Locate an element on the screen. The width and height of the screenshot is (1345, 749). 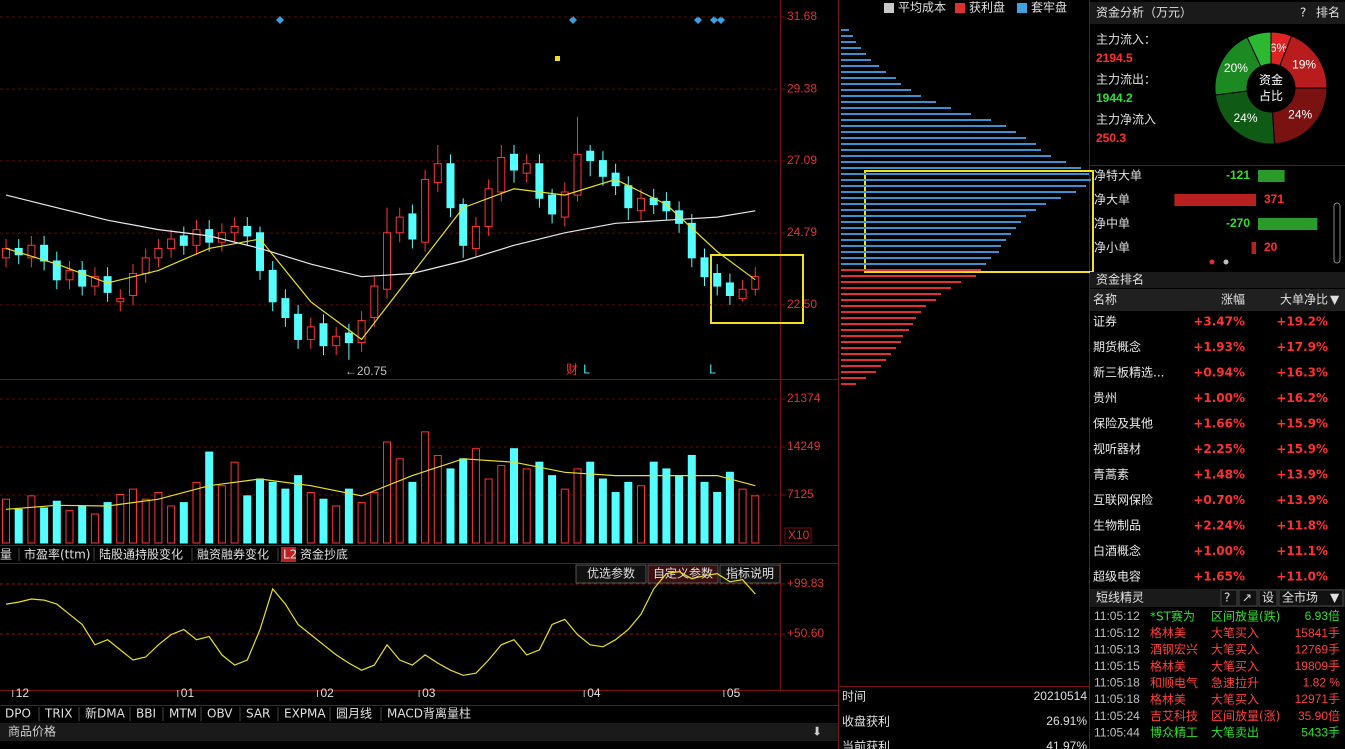
ranking-name: 青蒿素 is located at coordinates (1111, 475).